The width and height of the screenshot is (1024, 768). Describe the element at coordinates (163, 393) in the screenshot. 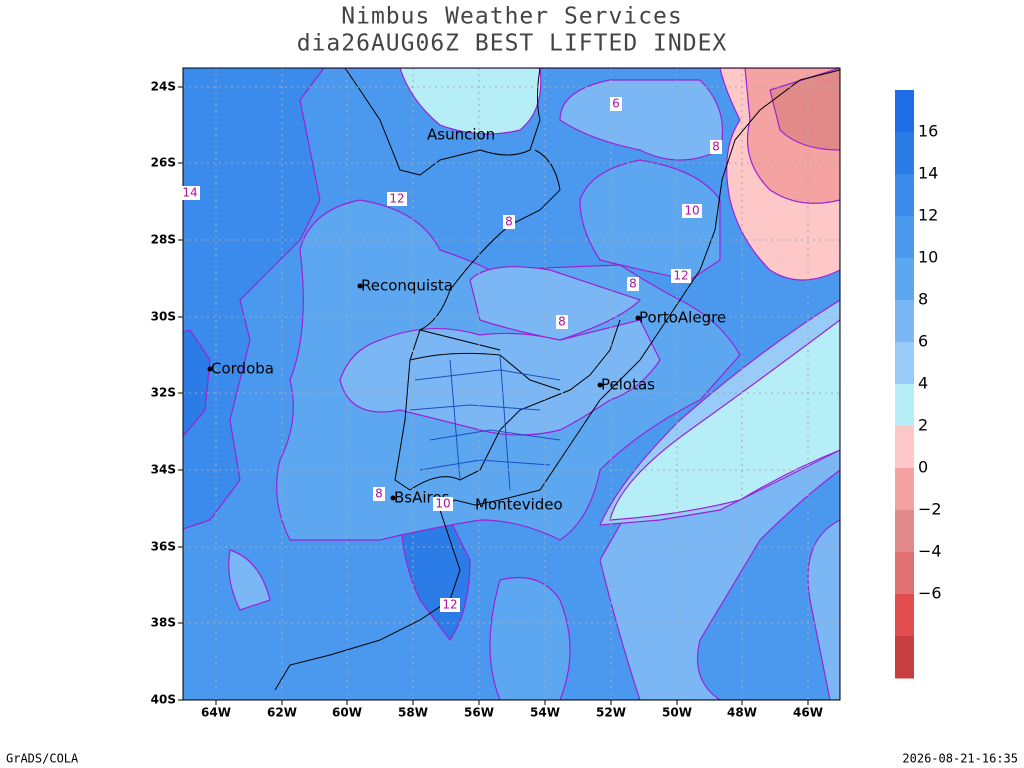

I see `y-tick-label: 32S` at that location.